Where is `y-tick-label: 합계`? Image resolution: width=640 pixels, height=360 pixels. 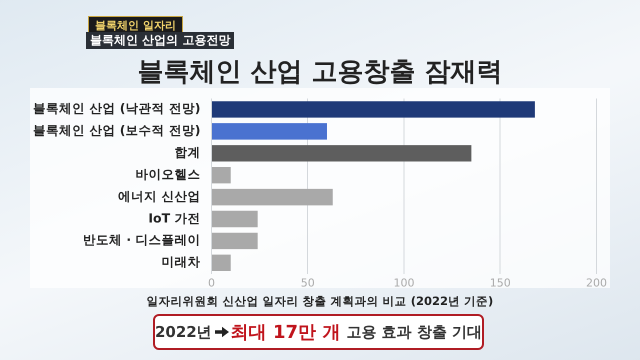
y-tick-label: 합계 is located at coordinates (187, 152).